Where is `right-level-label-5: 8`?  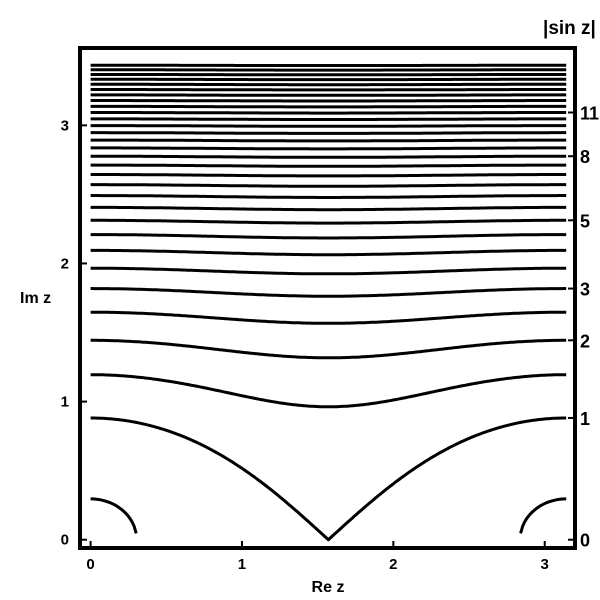 right-level-label-5: 8 is located at coordinates (585, 157).